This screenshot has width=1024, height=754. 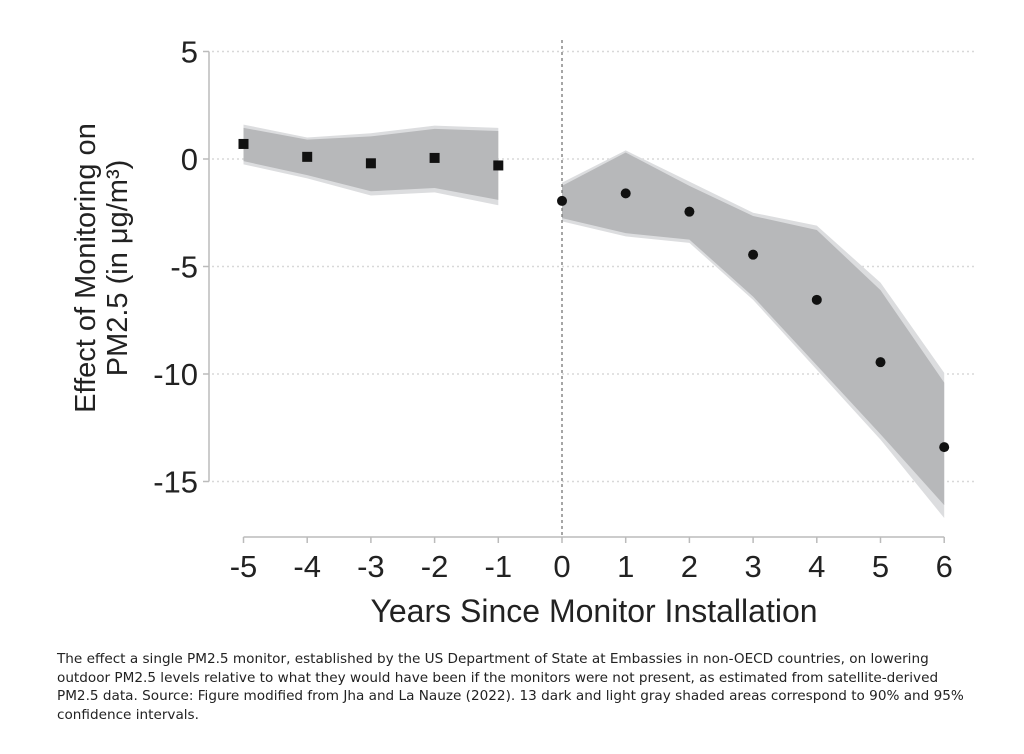 I want to click on x-tick-label: 5, so click(x=880, y=566).